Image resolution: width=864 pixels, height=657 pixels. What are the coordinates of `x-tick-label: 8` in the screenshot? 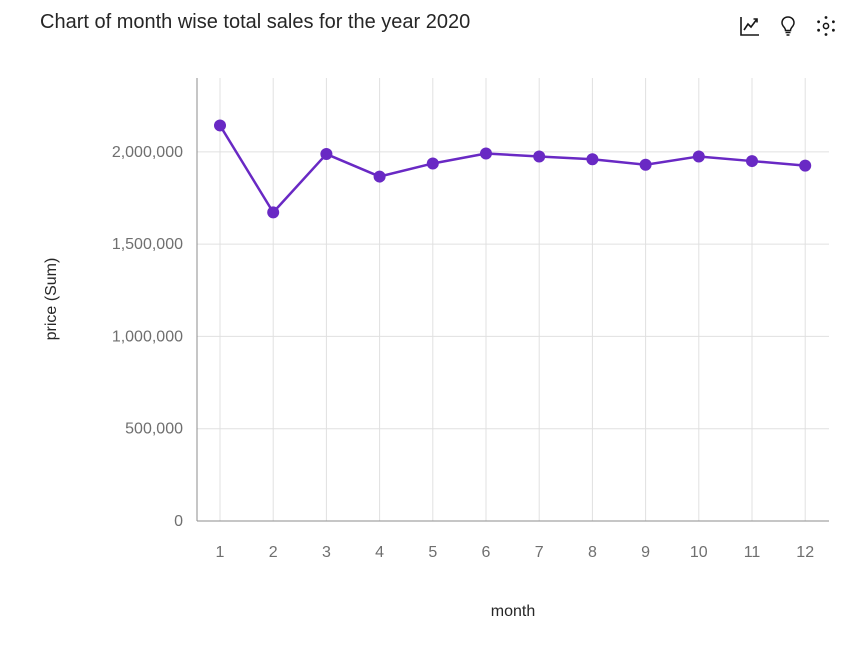 It's located at (592, 552).